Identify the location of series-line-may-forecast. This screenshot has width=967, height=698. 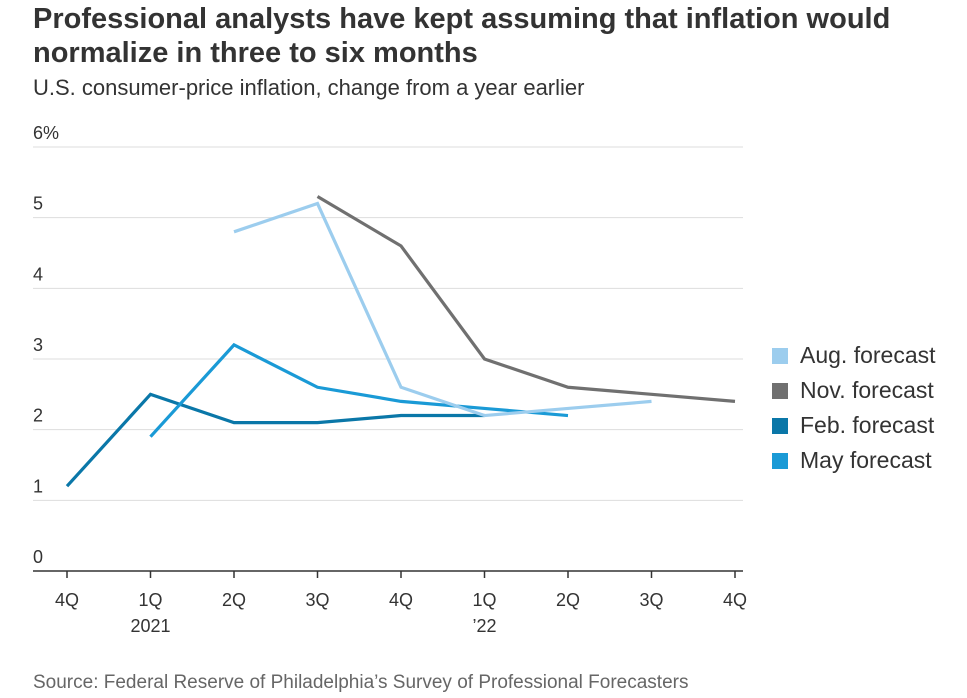
(359, 390).